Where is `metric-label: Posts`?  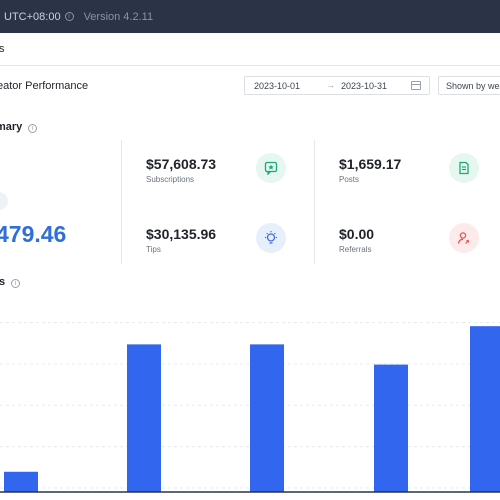
metric-label: Posts is located at coordinates (349, 179).